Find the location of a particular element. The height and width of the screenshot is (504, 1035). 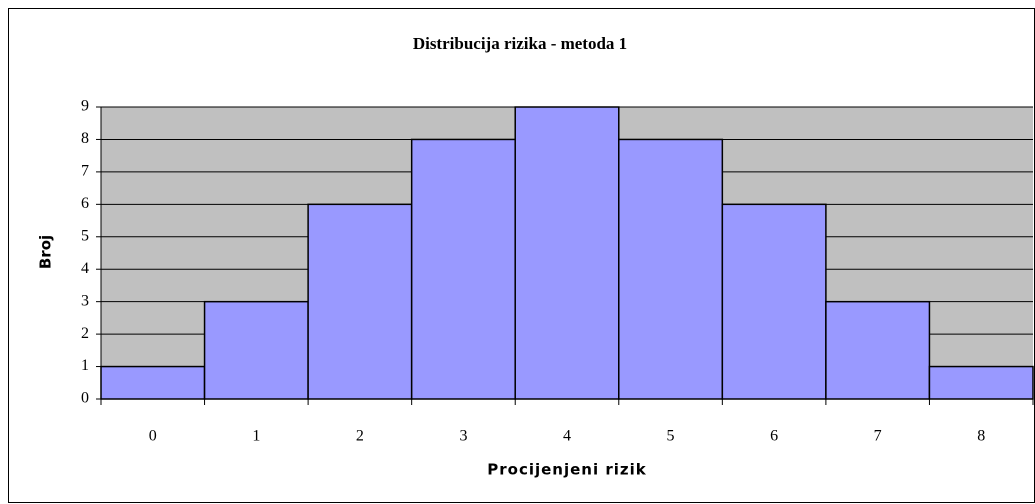

y-tick-label: 9 is located at coordinates (85, 106).